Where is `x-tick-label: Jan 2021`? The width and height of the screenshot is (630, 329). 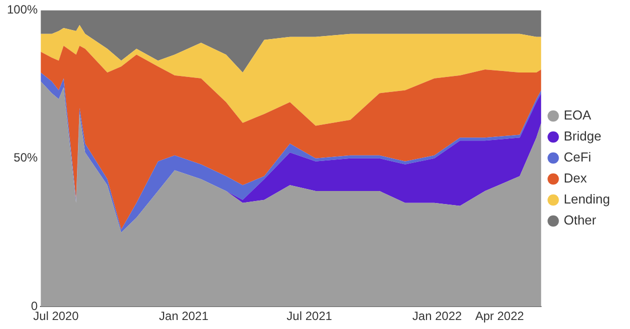 x-tick-label: Jan 2021 is located at coordinates (184, 316).